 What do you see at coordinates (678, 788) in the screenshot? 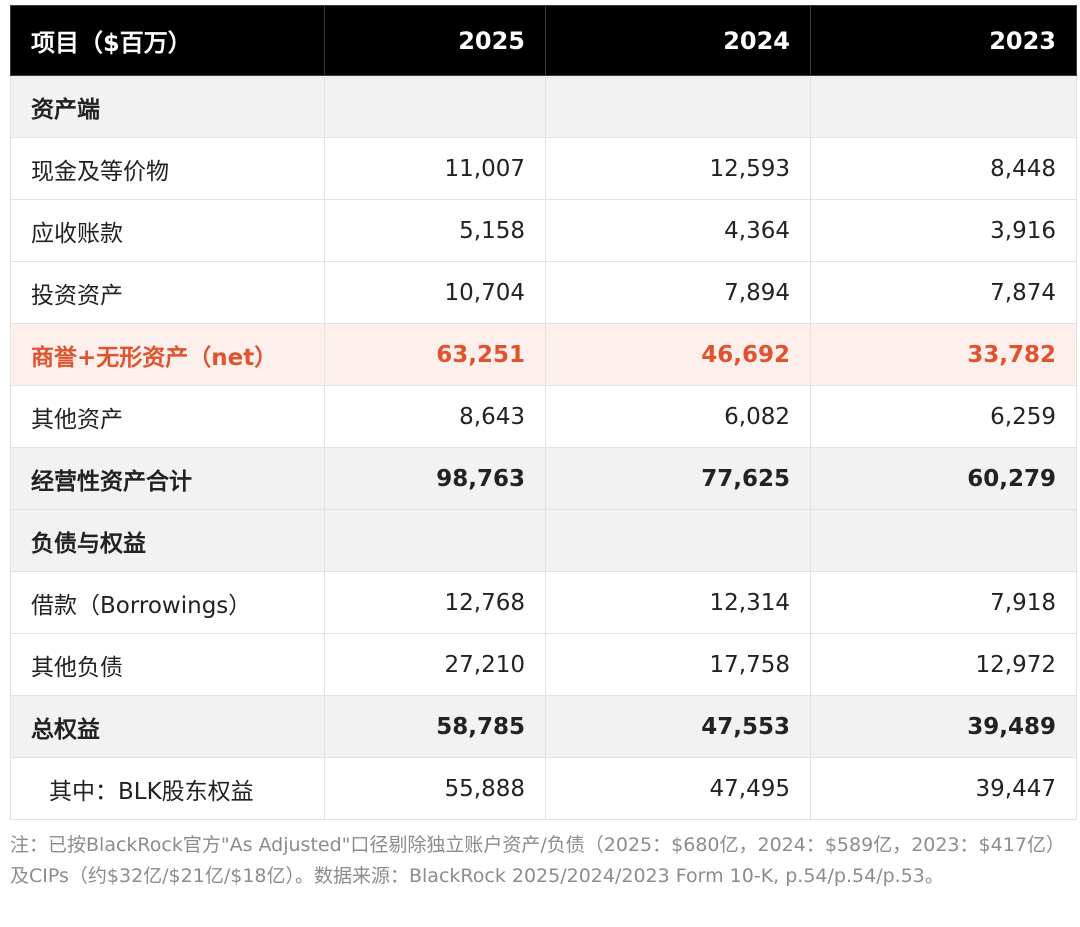
I see `cell-2024: 47,495` at bounding box center [678, 788].